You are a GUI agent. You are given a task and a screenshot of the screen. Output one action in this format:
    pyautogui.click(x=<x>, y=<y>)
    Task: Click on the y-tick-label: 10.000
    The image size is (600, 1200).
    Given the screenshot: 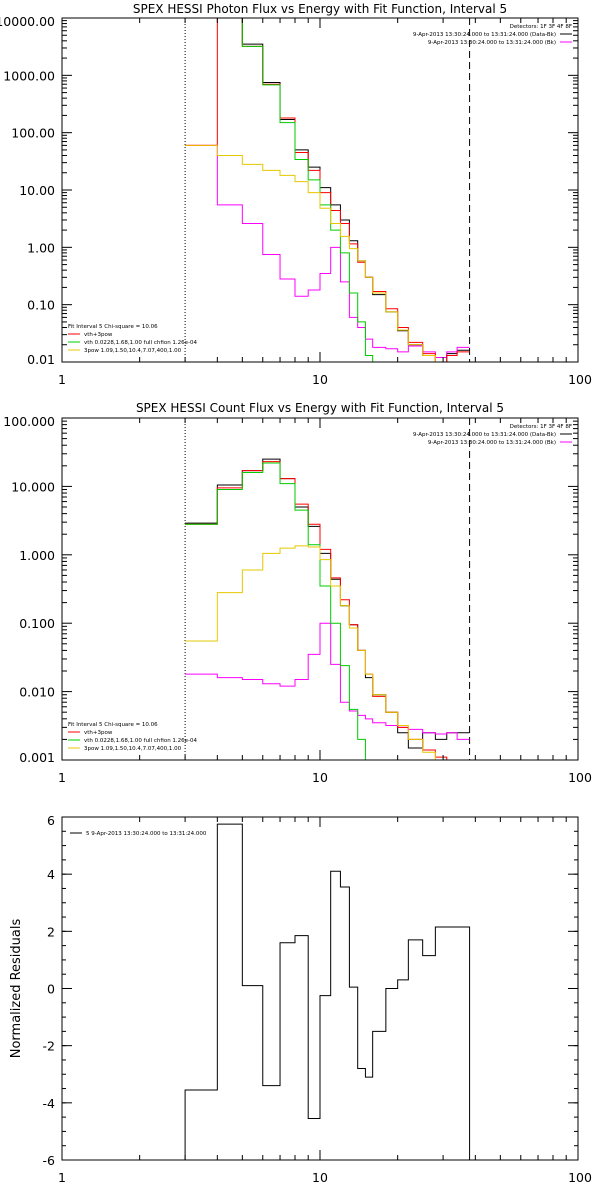 What is the action you would take?
    pyautogui.click(x=33, y=486)
    